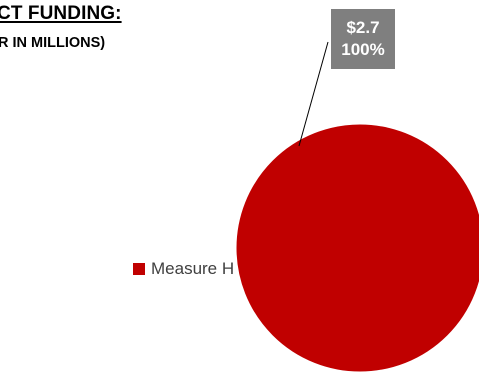 This screenshot has width=479, height=381. I want to click on legend-label-measure-h: Measure H, so click(193, 268).